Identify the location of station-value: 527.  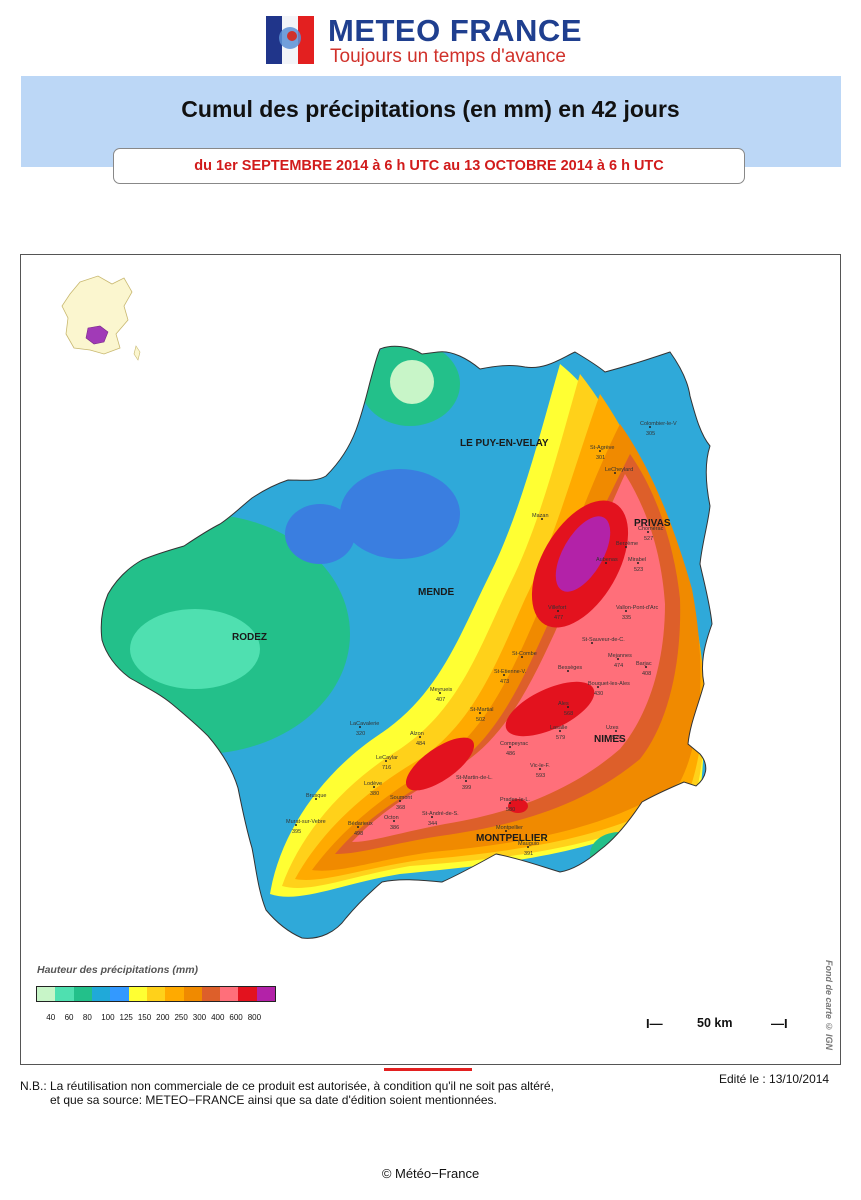
(648, 539).